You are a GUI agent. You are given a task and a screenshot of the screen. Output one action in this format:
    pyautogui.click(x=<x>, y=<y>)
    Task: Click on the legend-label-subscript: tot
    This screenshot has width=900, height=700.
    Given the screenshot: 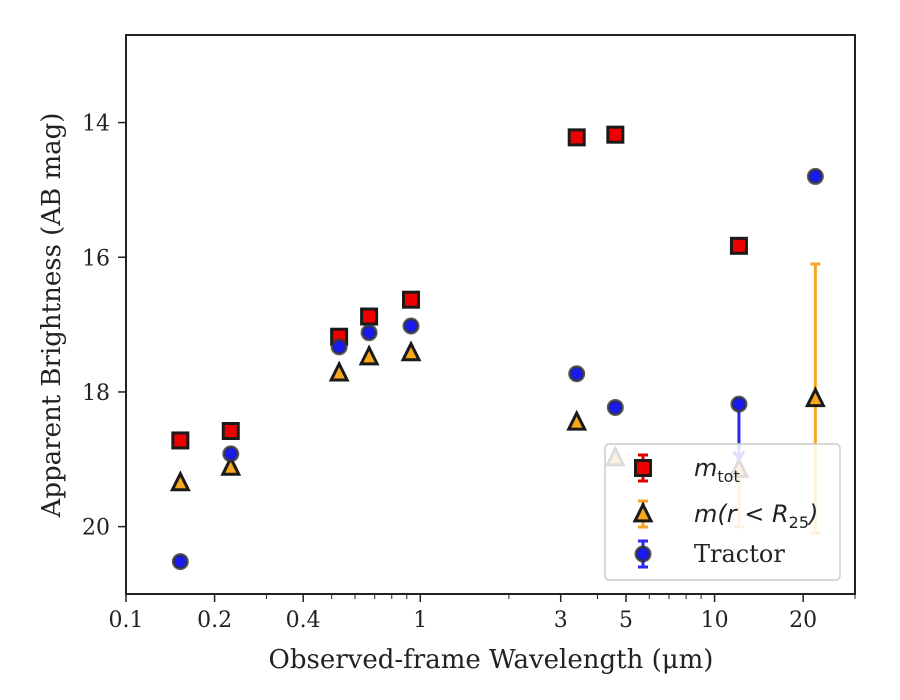 What is the action you would take?
    pyautogui.click(x=728, y=476)
    